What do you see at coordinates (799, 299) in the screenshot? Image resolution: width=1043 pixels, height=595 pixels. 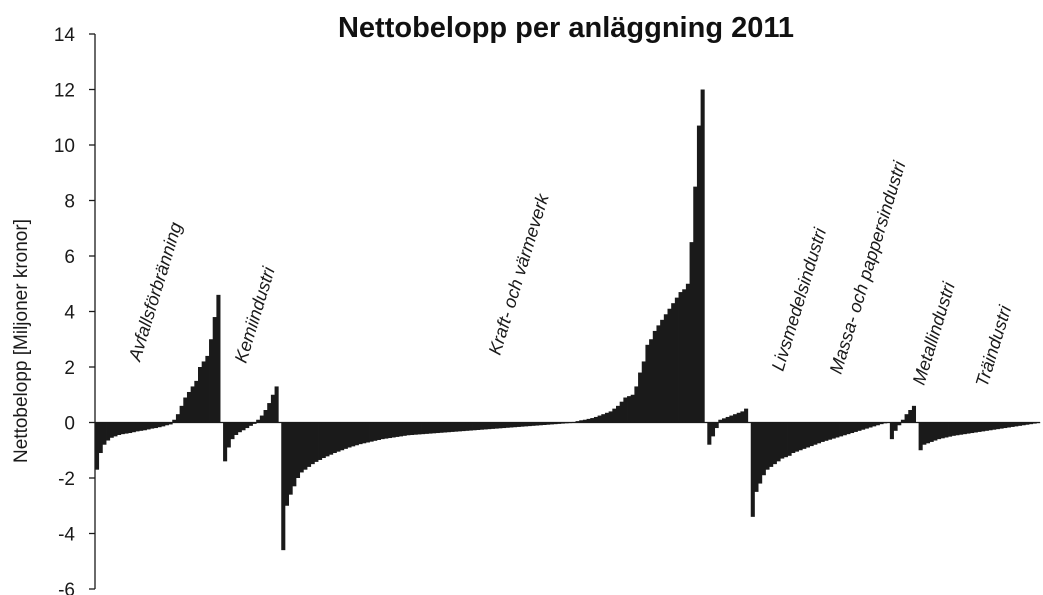 I see `group-label: Livsmedelsindustri` at bounding box center [799, 299].